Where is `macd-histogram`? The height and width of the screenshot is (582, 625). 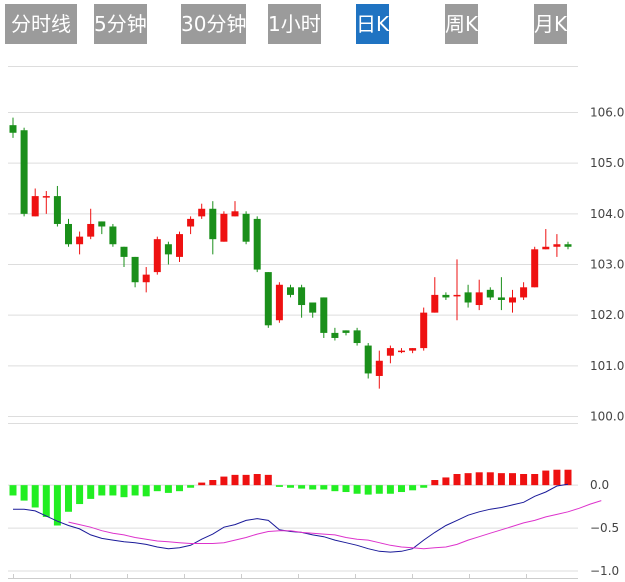
macd-histogram is located at coordinates (290, 497).